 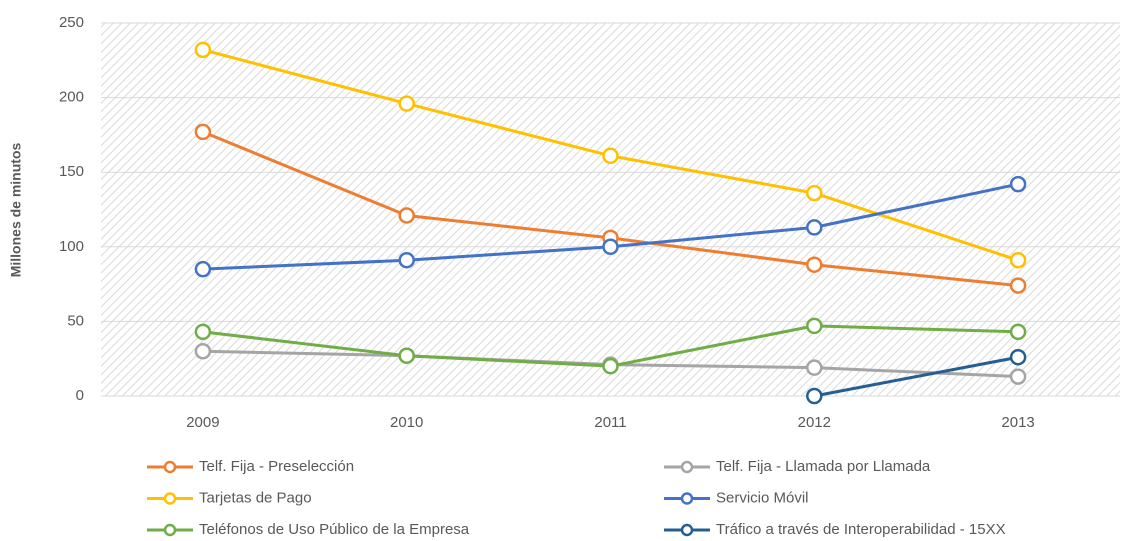 I want to click on y-tick-label: 150, so click(x=71, y=171).